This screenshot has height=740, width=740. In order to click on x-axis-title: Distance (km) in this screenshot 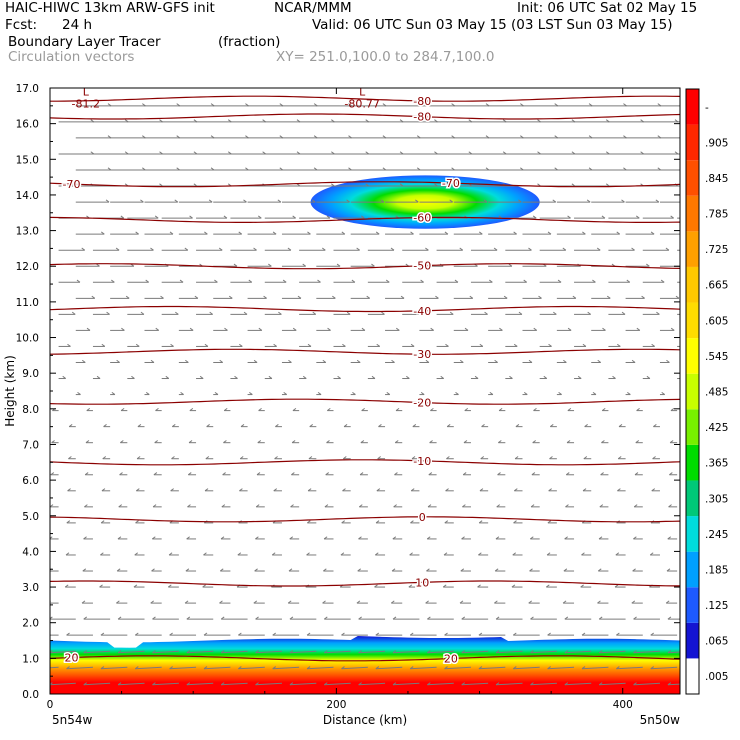, I will do `click(365, 720)`.